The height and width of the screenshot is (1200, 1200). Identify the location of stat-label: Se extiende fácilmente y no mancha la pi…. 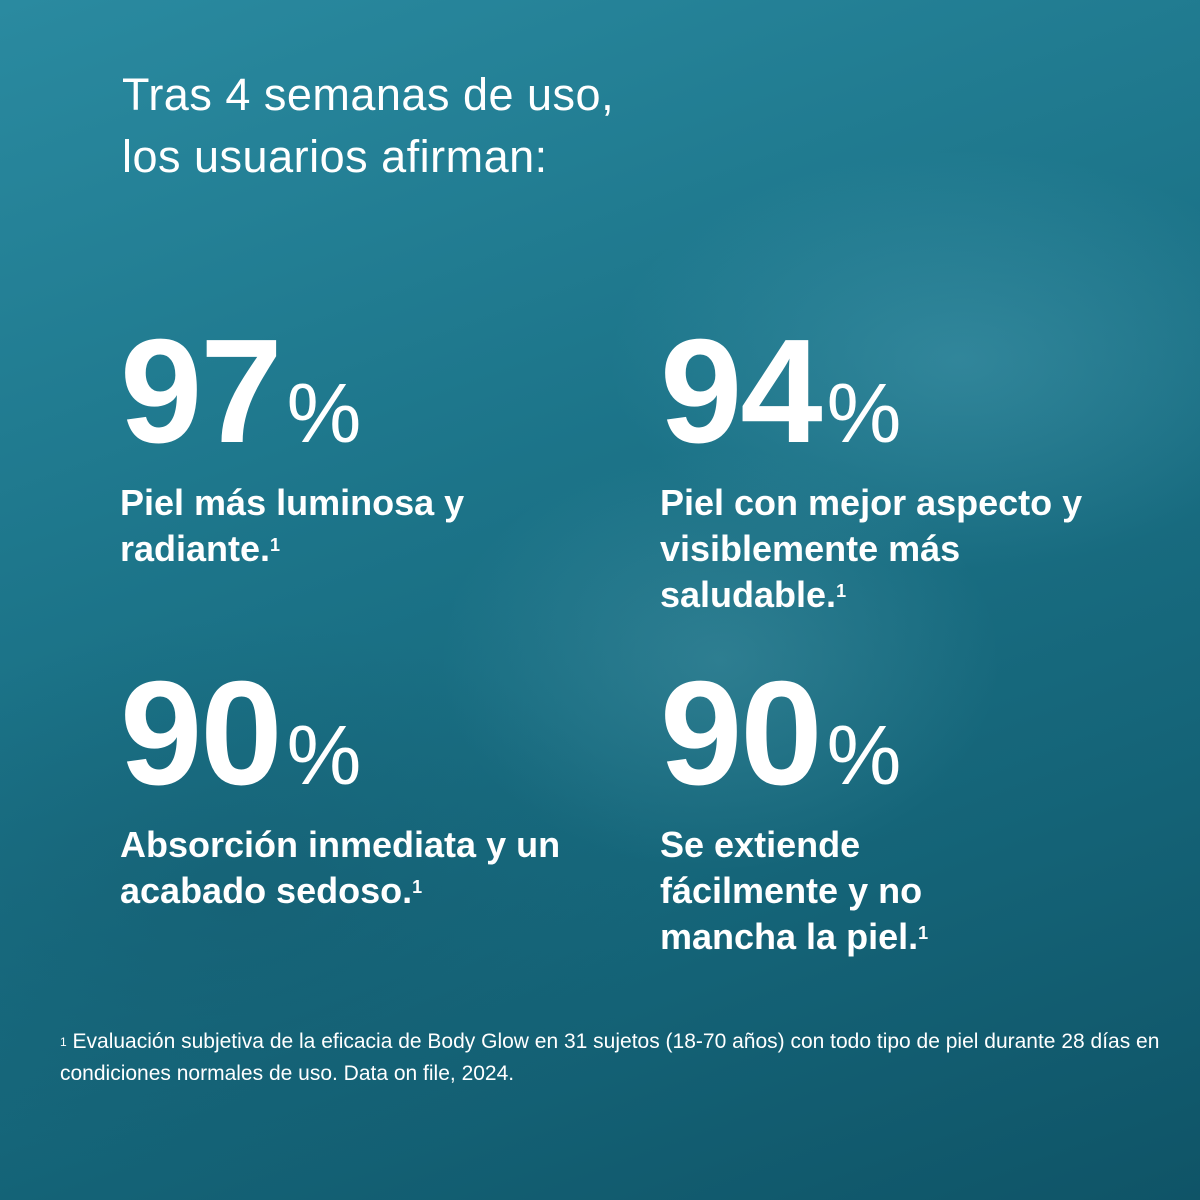
(791, 890).